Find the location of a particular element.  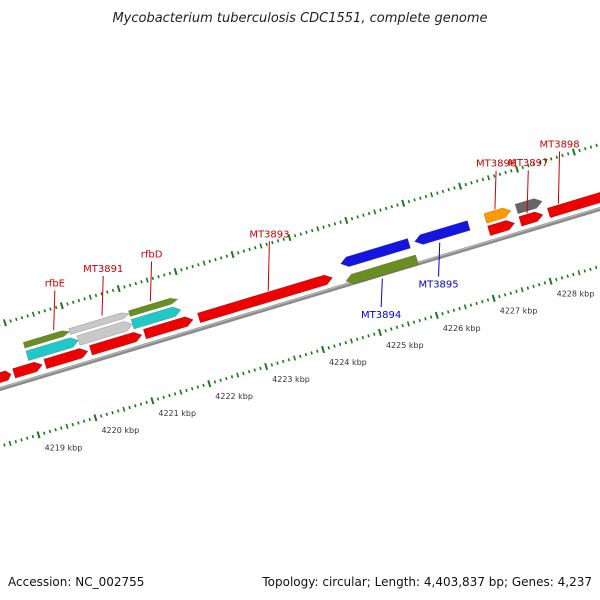

tick-label: 4226 kbp is located at coordinates (462, 328).